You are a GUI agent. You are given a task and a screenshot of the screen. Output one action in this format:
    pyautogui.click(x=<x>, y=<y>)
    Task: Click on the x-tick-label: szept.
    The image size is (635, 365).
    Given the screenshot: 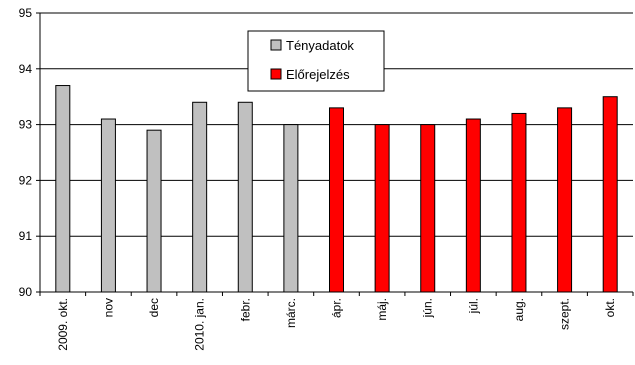 What is the action you would take?
    pyautogui.click(x=565, y=314)
    